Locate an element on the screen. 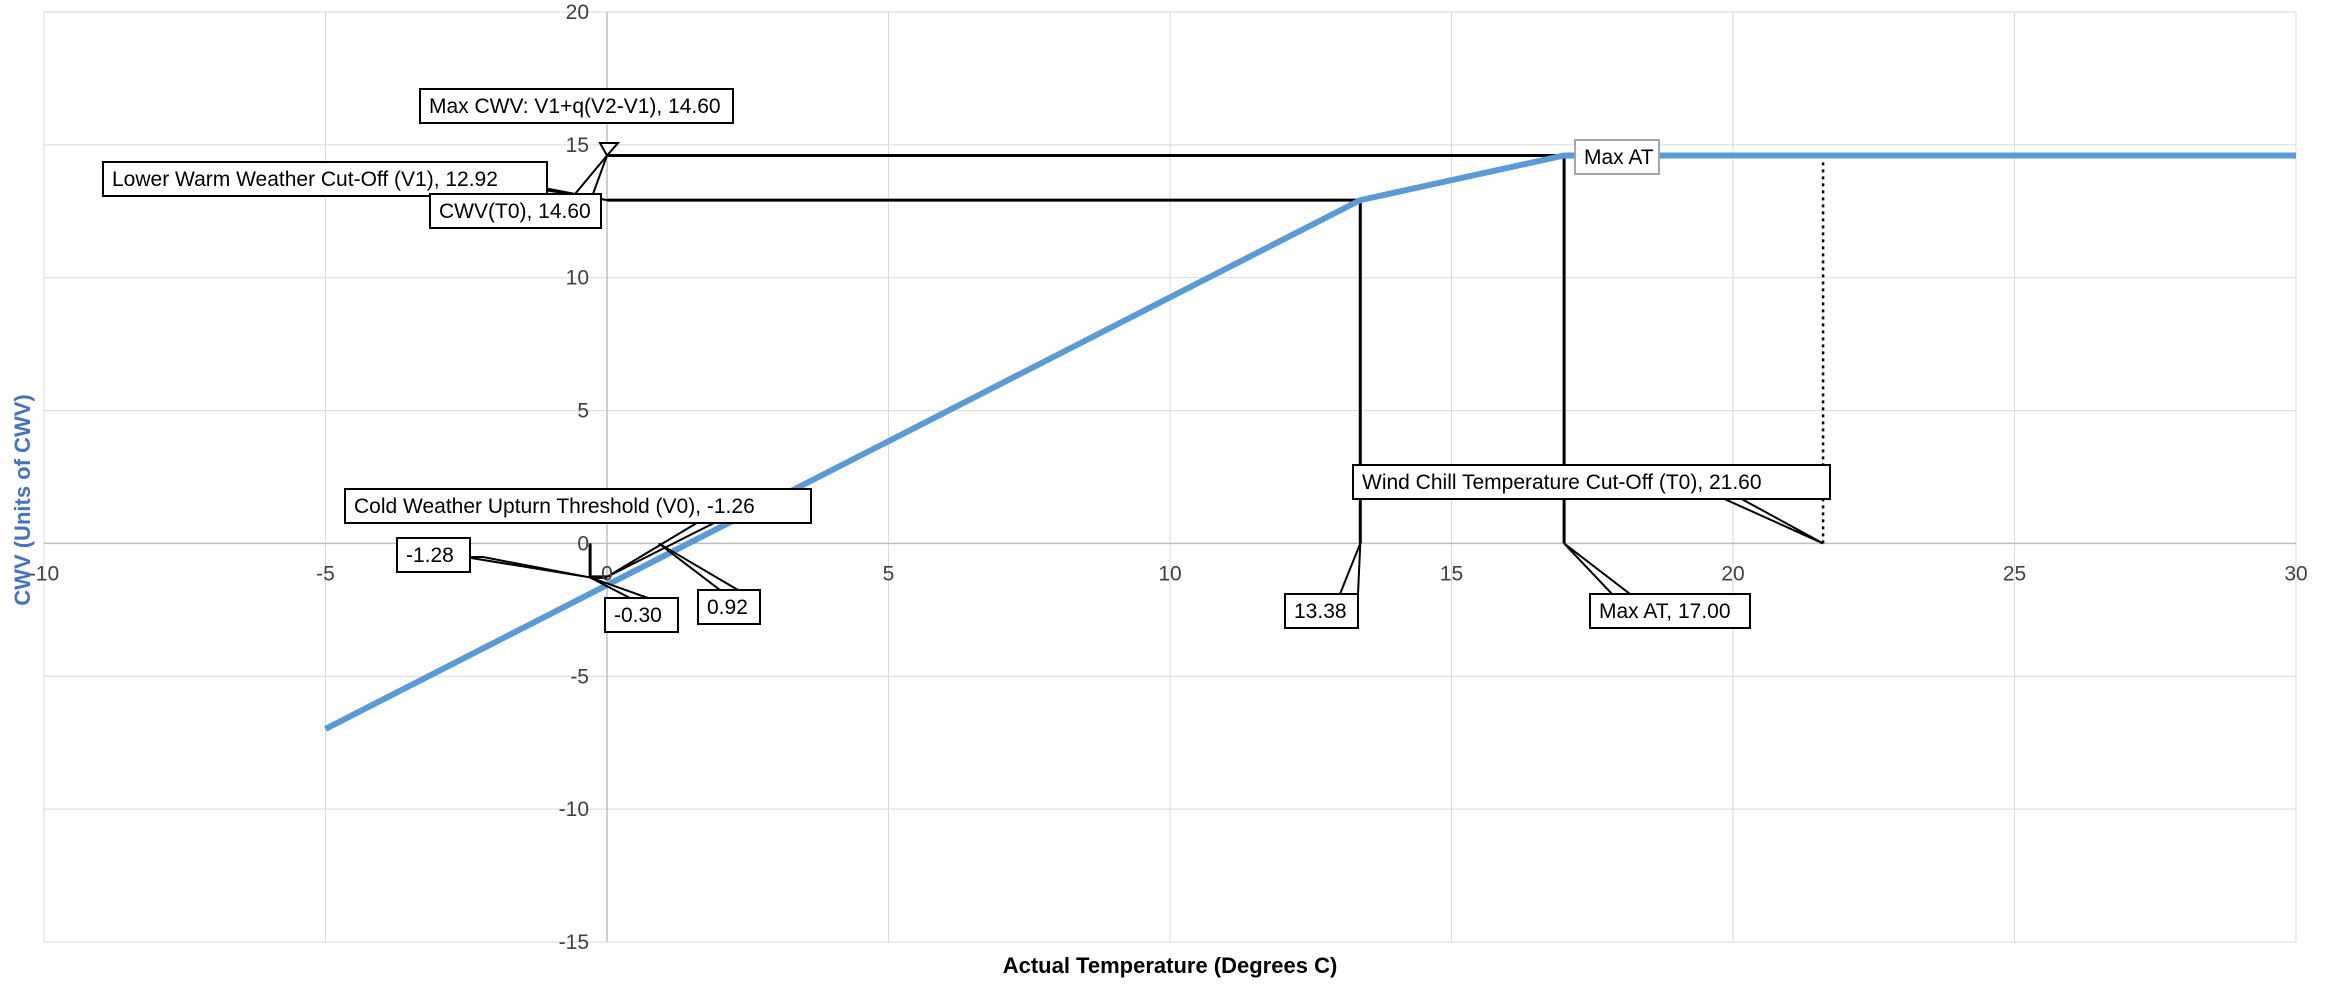  y-tick-label: 5 is located at coordinates (583, 411).